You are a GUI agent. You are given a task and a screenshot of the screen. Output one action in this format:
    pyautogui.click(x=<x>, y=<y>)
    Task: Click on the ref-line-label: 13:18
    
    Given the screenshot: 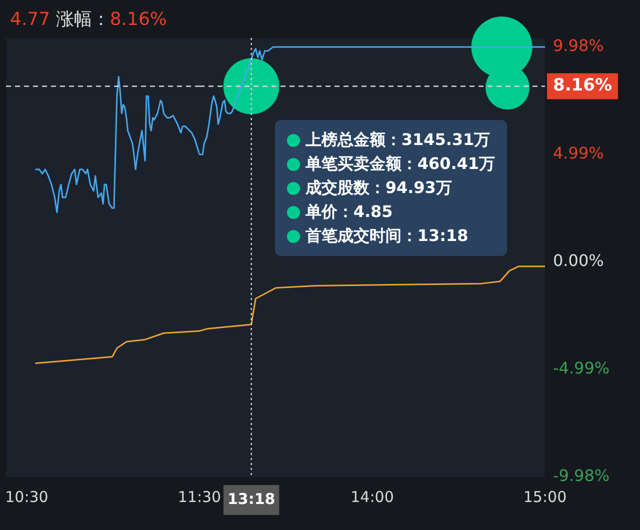 What is the action you would take?
    pyautogui.click(x=251, y=499)
    